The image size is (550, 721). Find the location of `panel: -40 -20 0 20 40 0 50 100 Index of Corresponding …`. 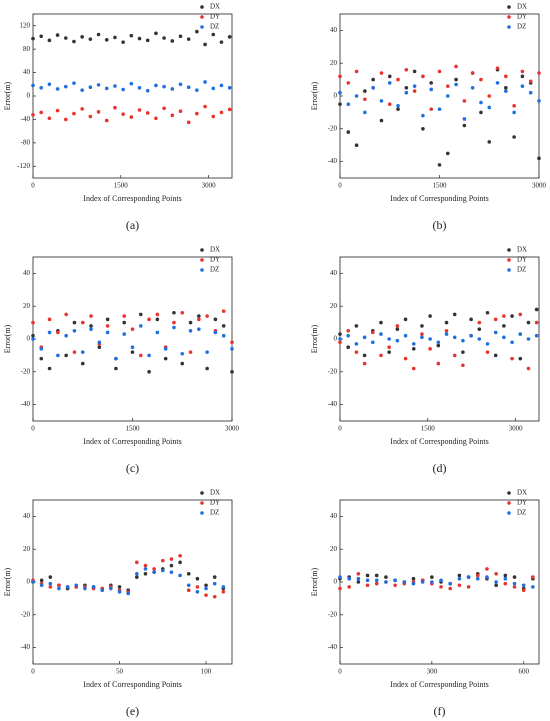

panel: -40 -20 0 20 40 0 50 100 Index of Corresponding … is located at coordinates (118, 603).